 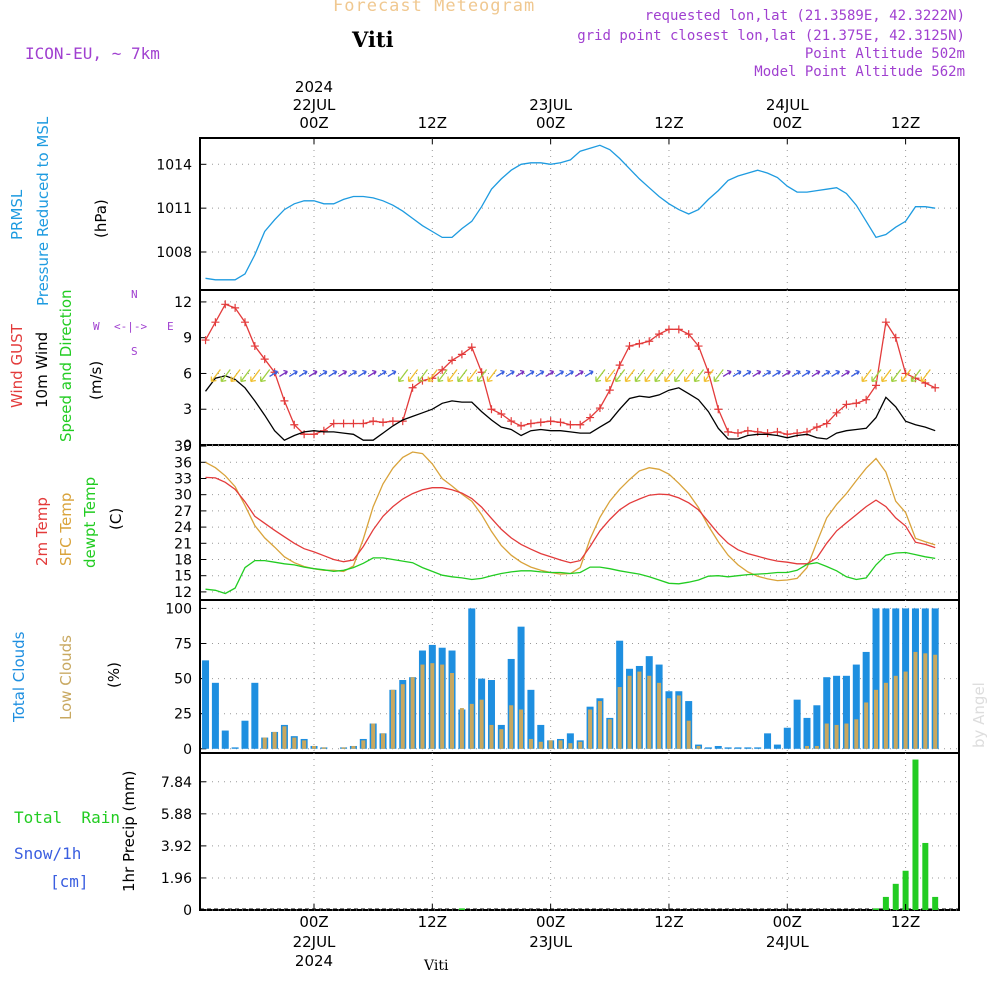 I want to click on ytick-label: 30, so click(x=183, y=496).